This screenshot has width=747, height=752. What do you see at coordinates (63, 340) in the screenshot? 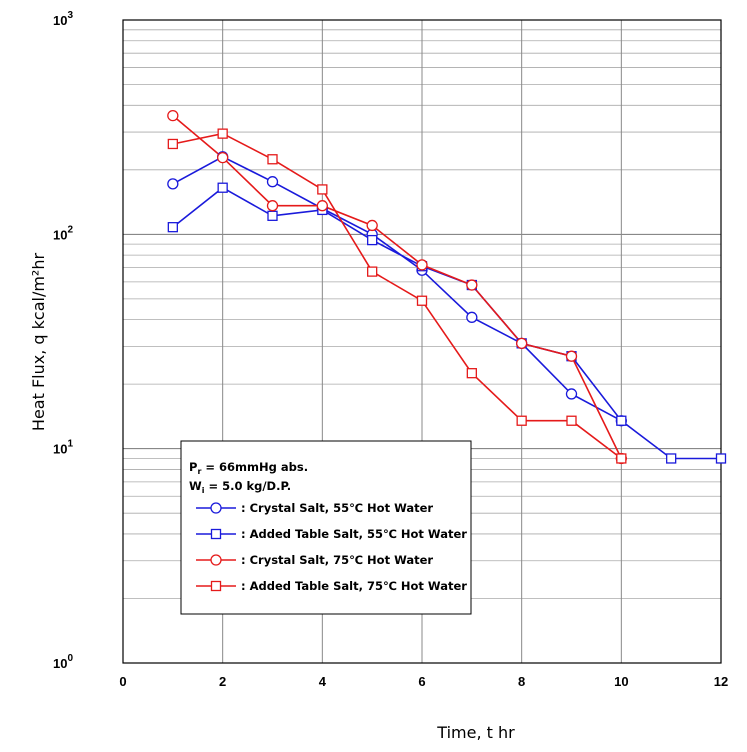
I see `y-tick-labels: 10⁰ 10¹ 10² 10³` at bounding box center [63, 340].